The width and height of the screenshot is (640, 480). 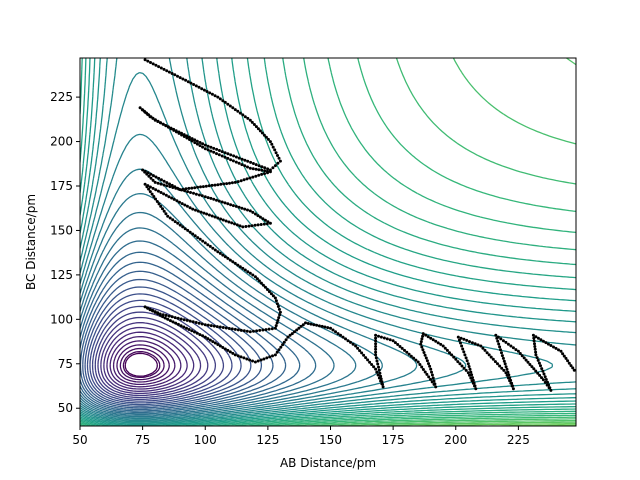 What do you see at coordinates (205, 440) in the screenshot?
I see `x-tick-label: 100` at bounding box center [205, 440].